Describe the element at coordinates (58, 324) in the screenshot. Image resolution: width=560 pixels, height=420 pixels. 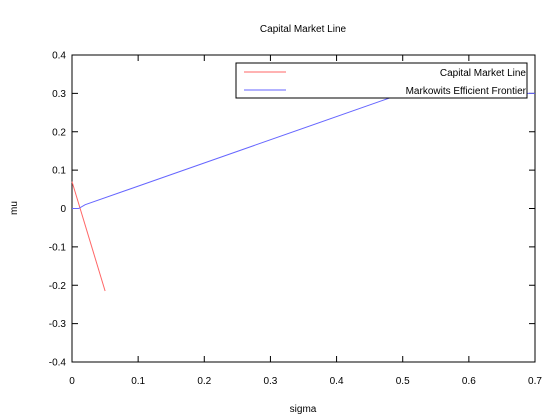
I see `y-tick-label: -0.3` at that location.